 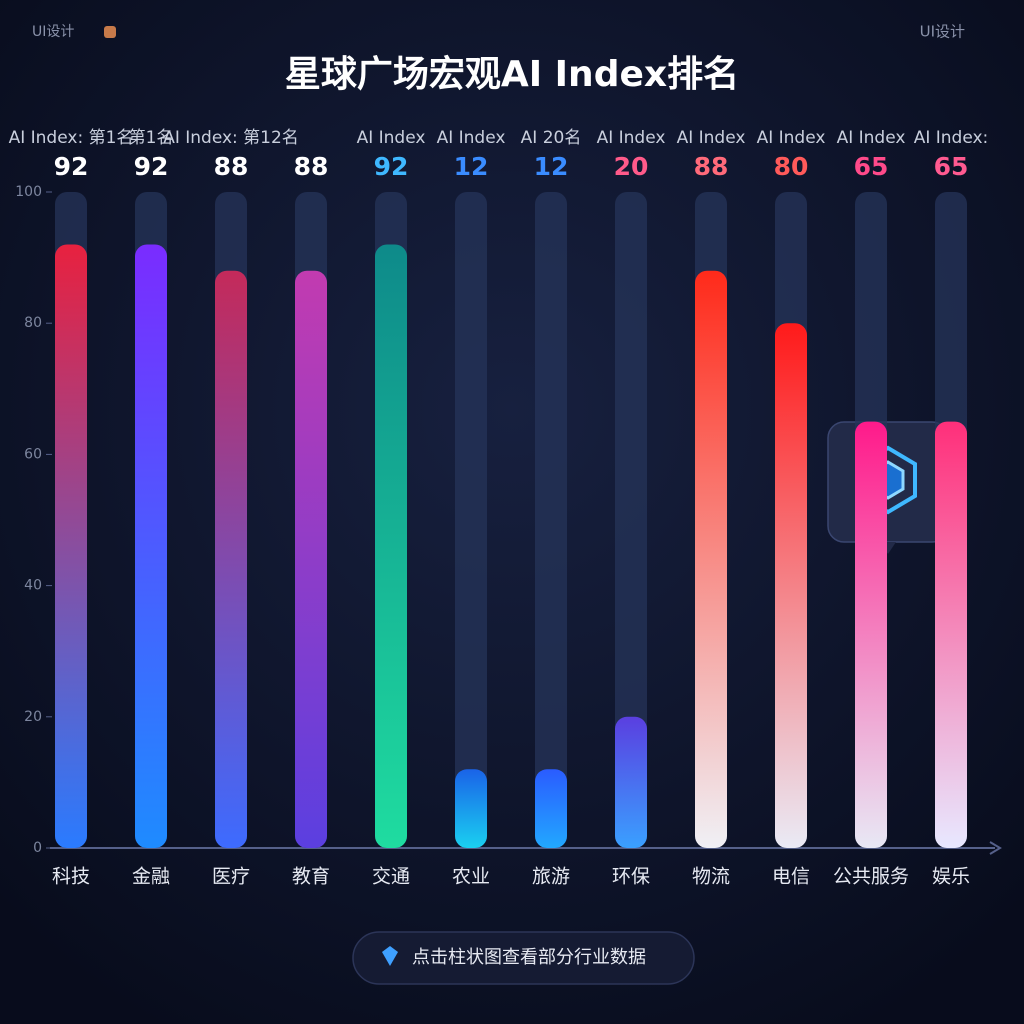 I want to click on y-tick-label: 0, so click(x=37, y=848).